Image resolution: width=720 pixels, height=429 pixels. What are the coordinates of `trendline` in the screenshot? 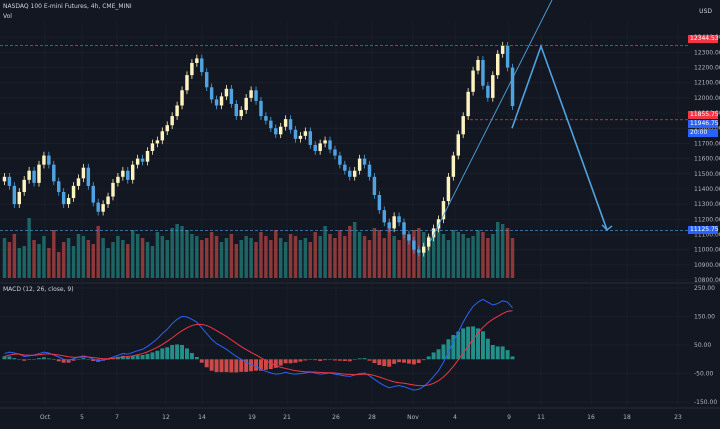 It's located at (491, 121).